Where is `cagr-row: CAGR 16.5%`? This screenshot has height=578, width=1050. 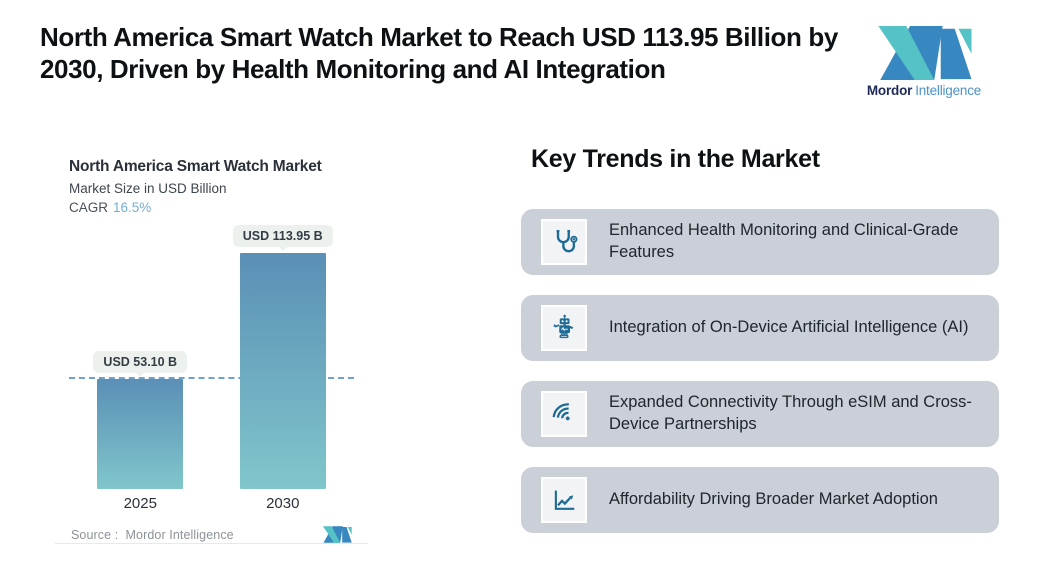
cagr-row: CAGR 16.5% is located at coordinates (211, 207).